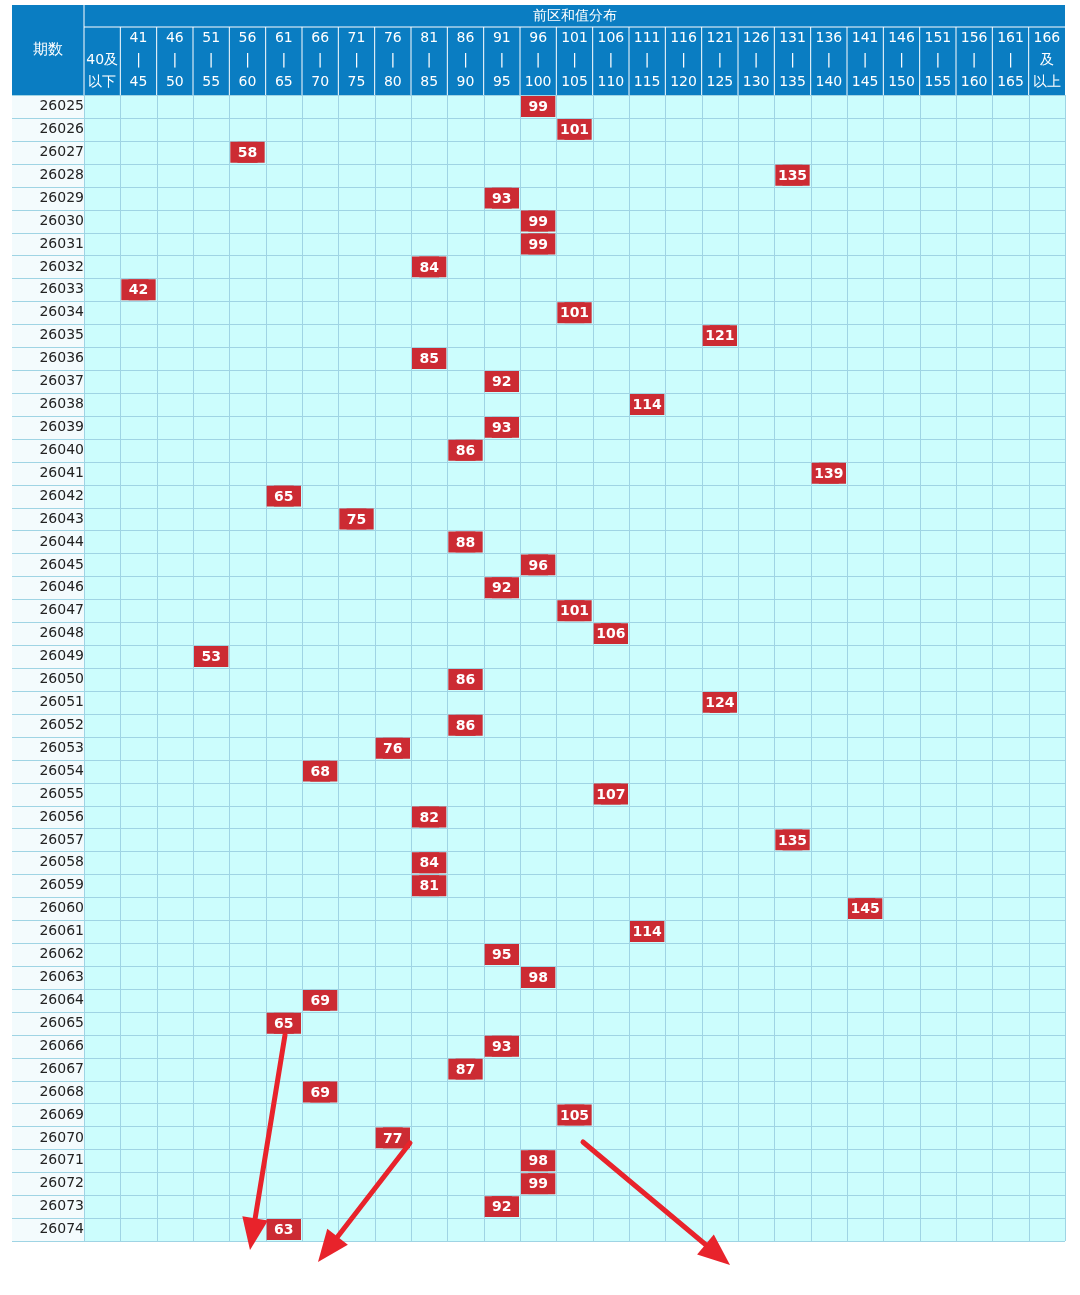 The image size is (1080, 1295). Describe the element at coordinates (138, 59) in the screenshot. I see `x-tick-label: 41 | 45` at that location.